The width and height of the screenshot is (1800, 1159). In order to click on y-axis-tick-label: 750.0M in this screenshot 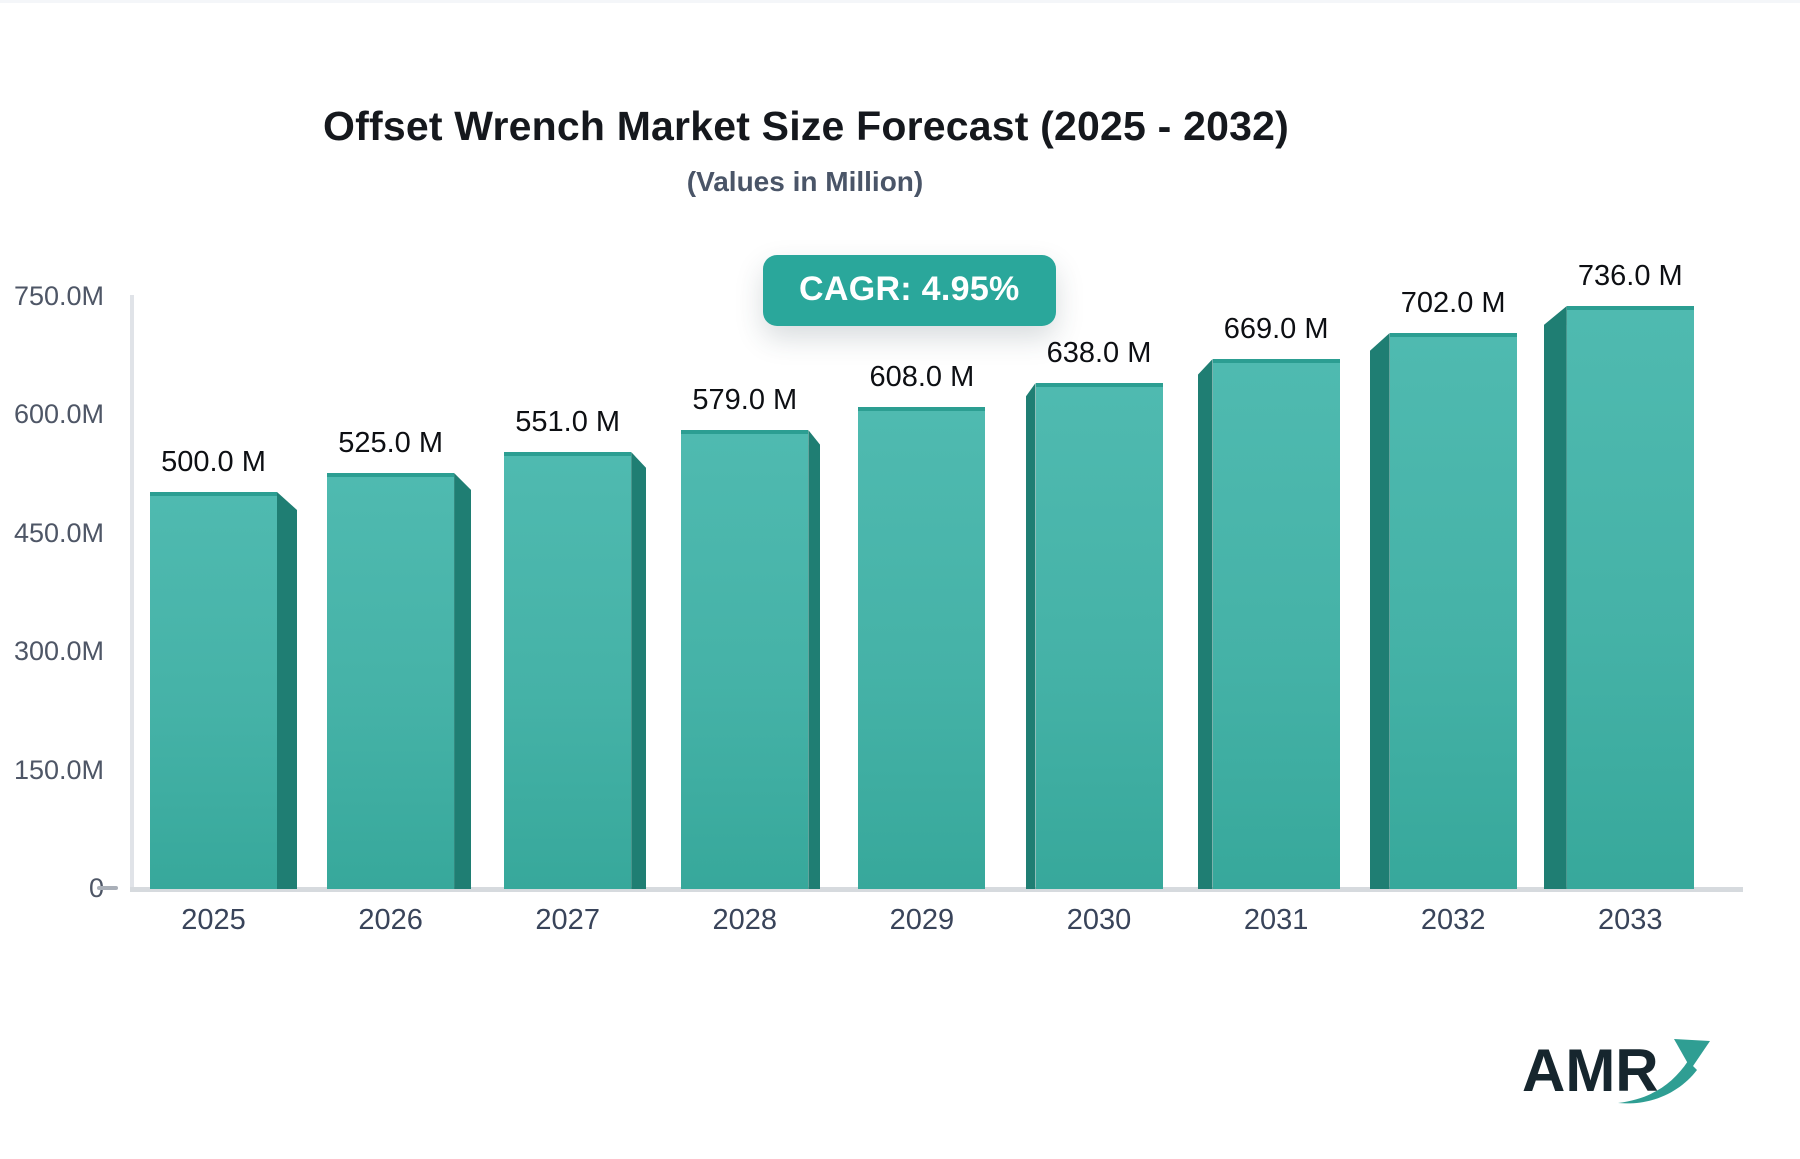, I will do `click(58, 296)`.